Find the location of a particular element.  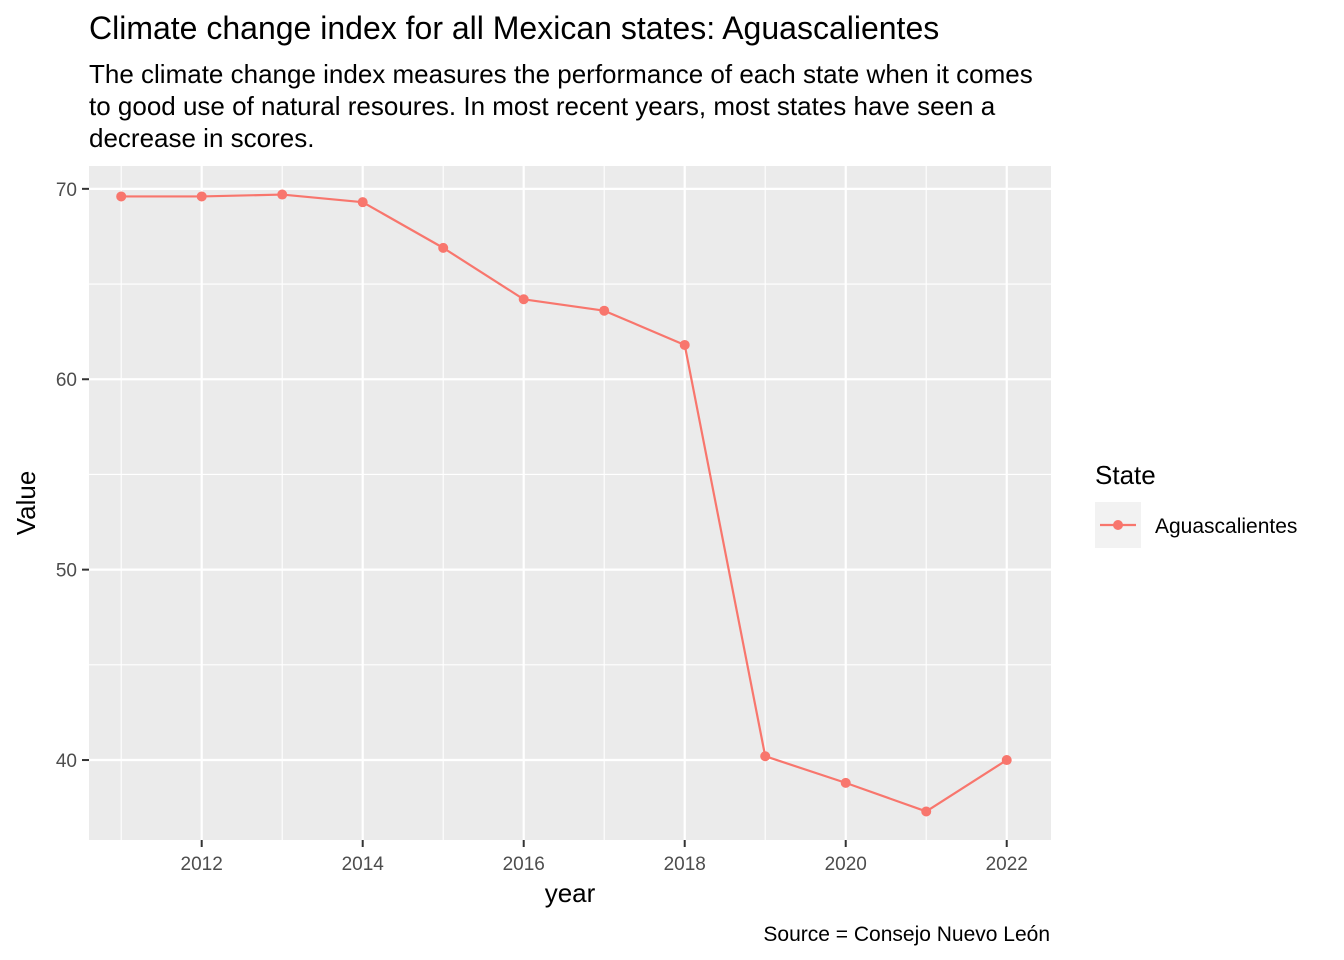

legend: State Aguascalientes is located at coordinates (1196, 504).